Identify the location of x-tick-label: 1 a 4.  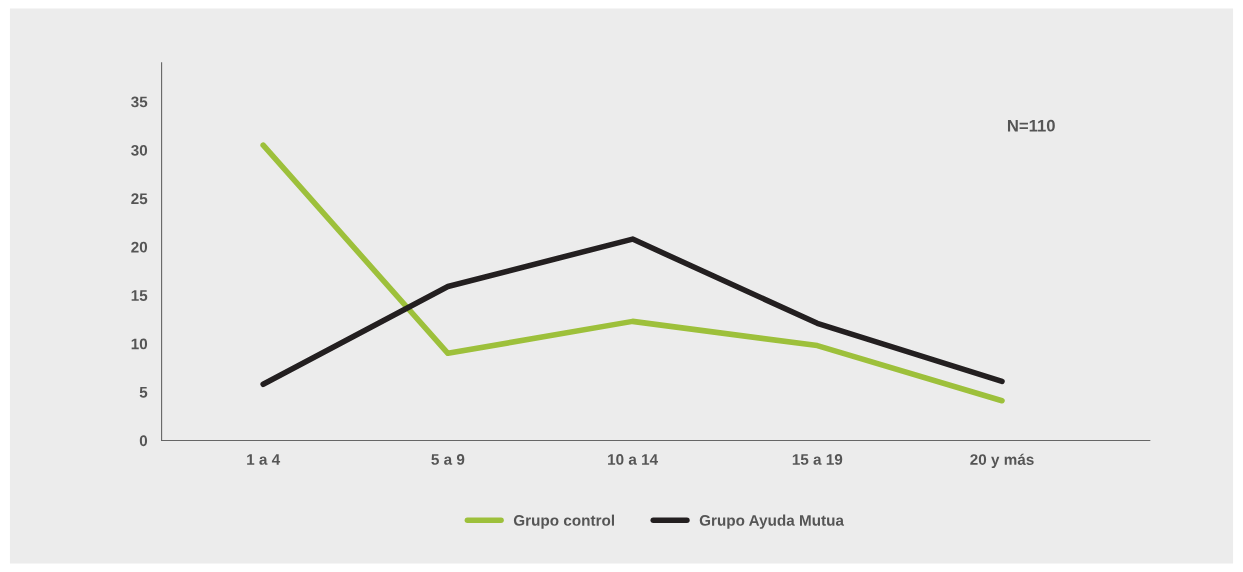
(264, 459).